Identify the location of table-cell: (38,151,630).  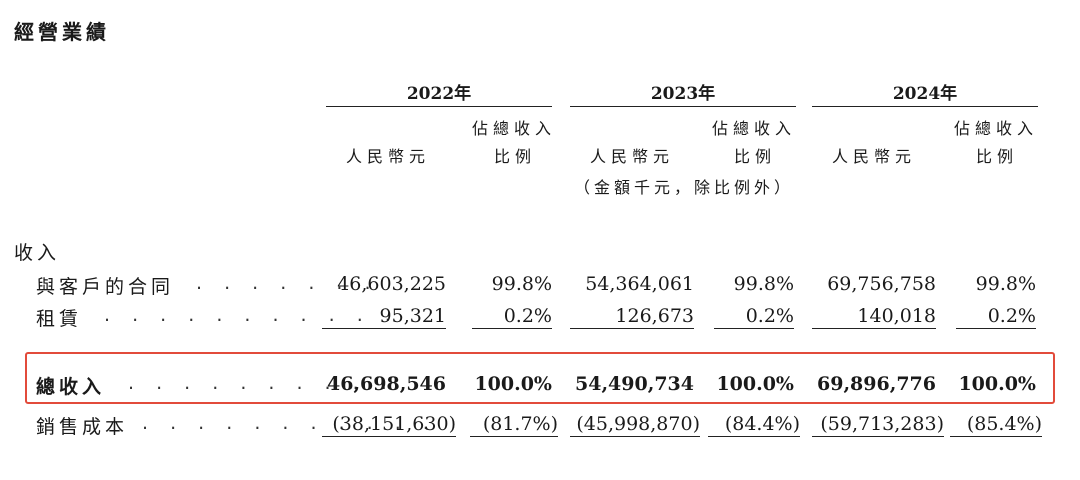
(389, 424).